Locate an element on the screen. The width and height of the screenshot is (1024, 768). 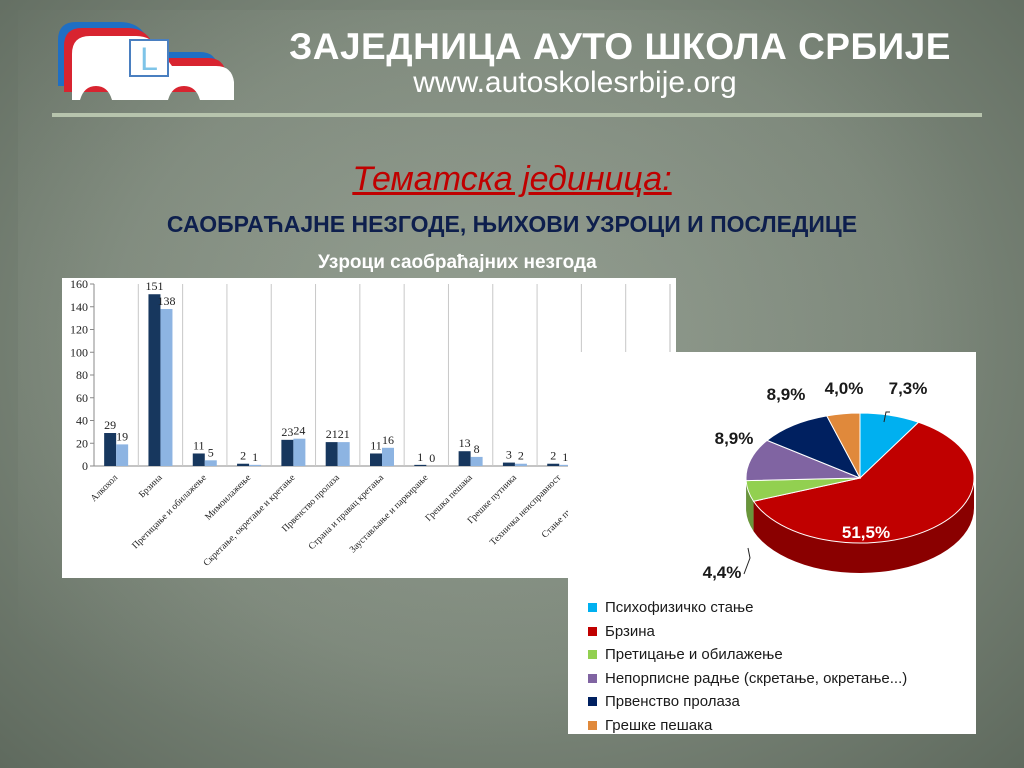
legend-label: Брзина is located at coordinates (630, 631).